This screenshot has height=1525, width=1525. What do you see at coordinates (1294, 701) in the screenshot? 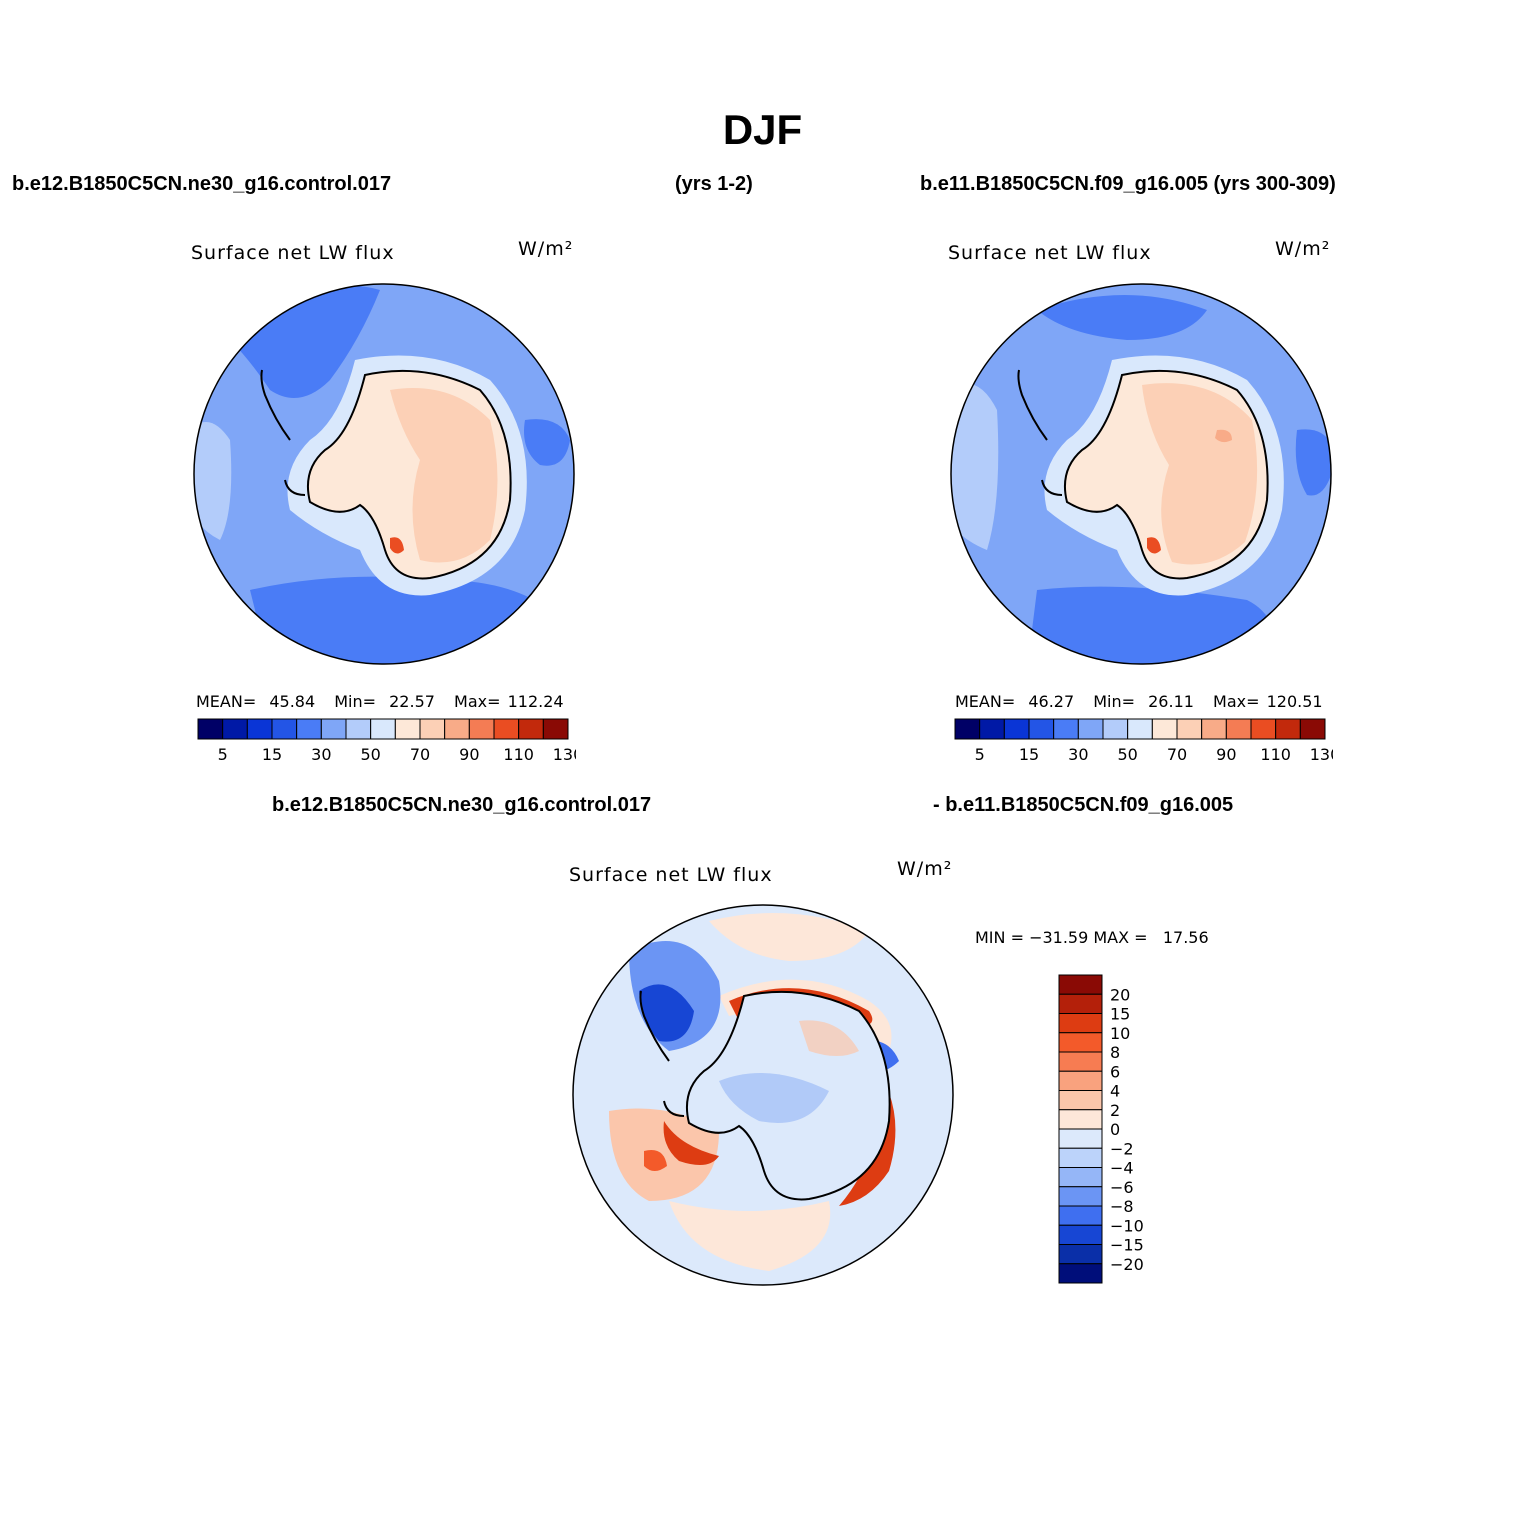
I see `panel2-max-value: 120.51` at bounding box center [1294, 701].